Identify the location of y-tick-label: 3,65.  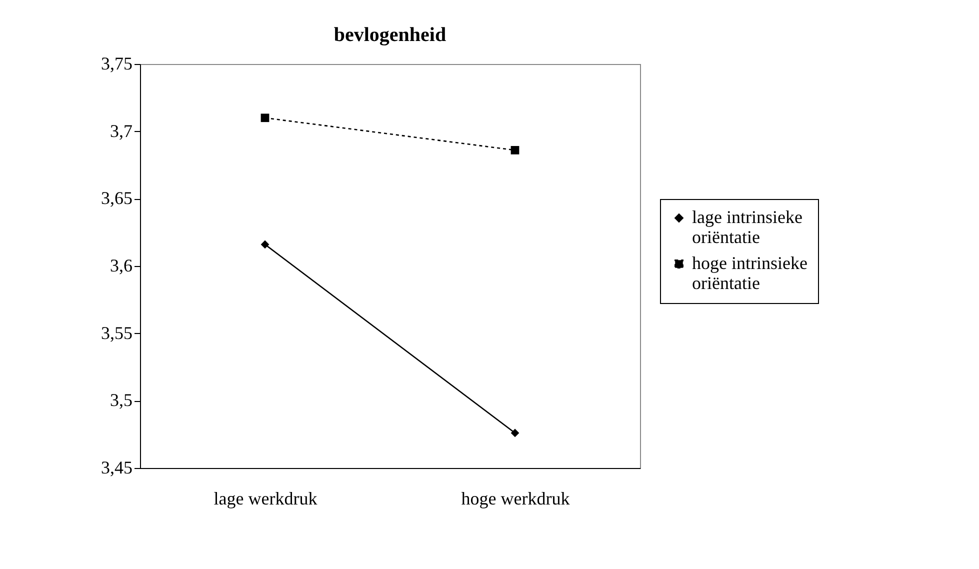
(116, 198).